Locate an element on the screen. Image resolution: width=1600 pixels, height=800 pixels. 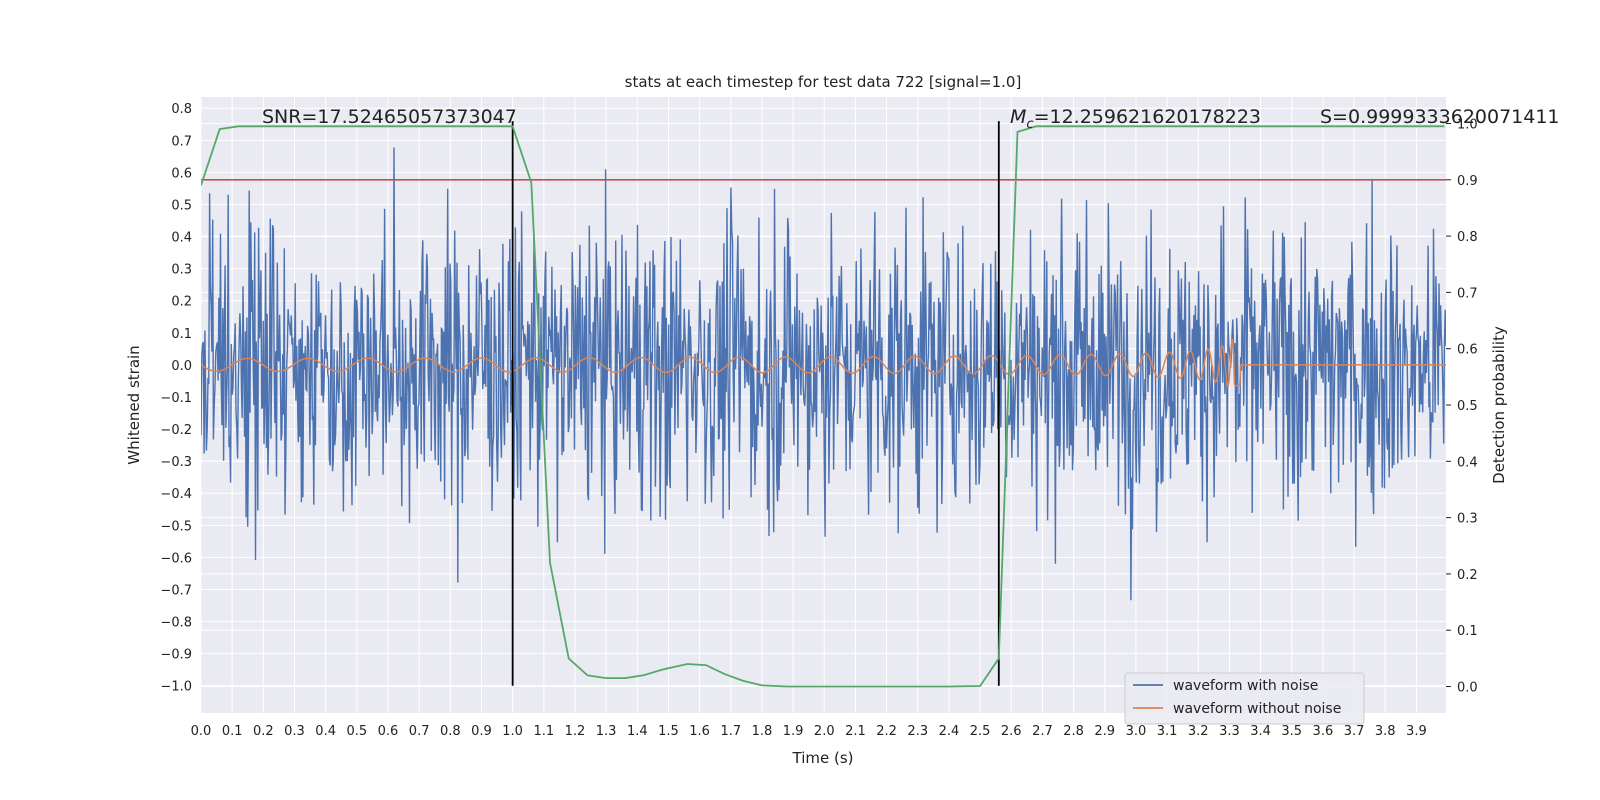
x-tick-label: 1.5 is located at coordinates (668, 731).